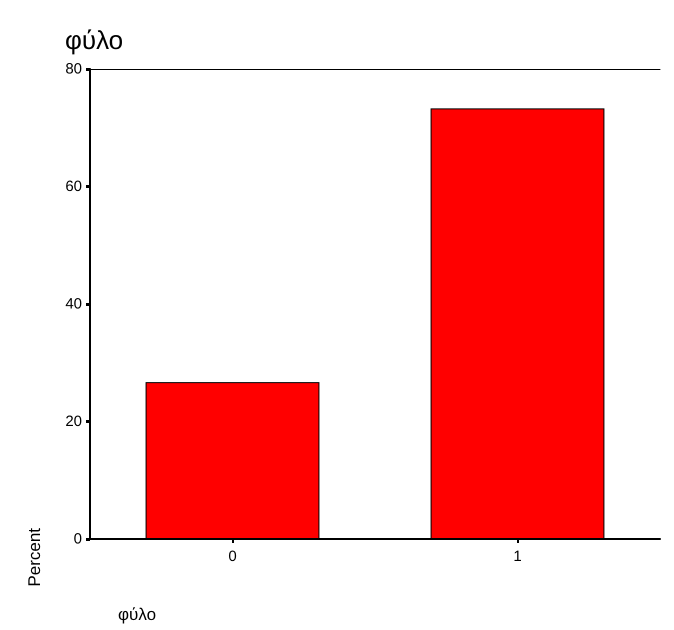 This screenshot has height=630, width=674. I want to click on y-axis-title: Percent, so click(34, 557).